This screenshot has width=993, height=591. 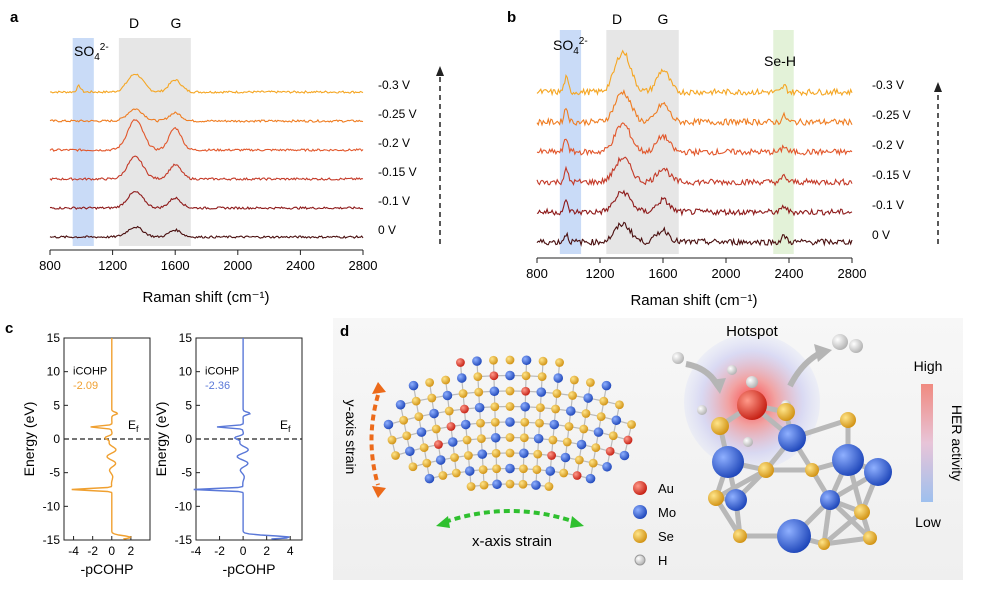 I want to click on y-tick-label: -10, so click(x=184, y=506).